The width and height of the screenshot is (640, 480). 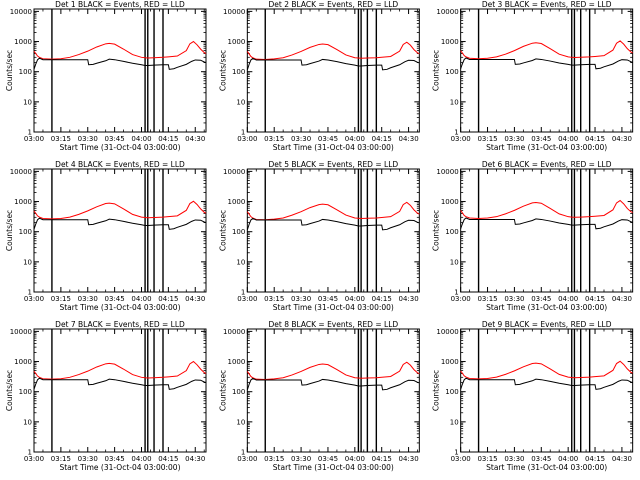 I want to click on panel-title: Det 5 BLACK = Events, RED = LLD, so click(x=334, y=164).